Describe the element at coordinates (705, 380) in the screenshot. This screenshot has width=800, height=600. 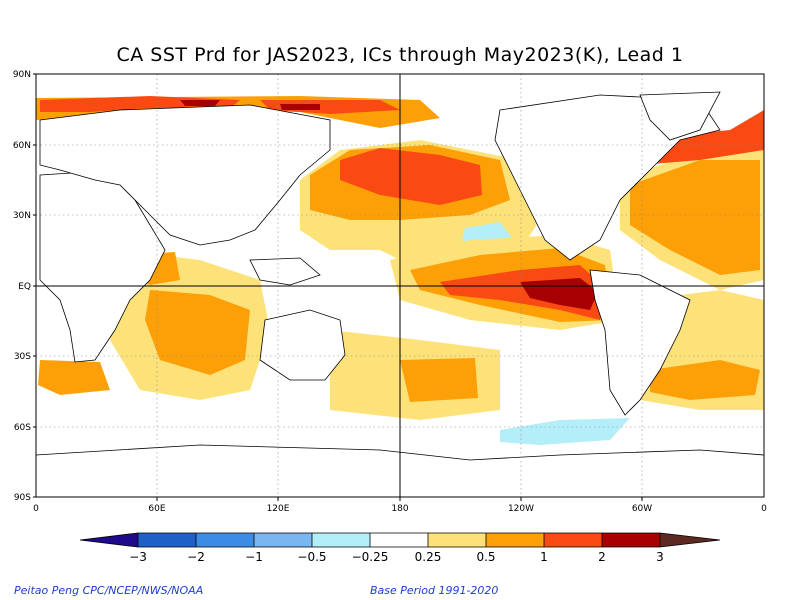
I see `anomaly-region-south-atlantic-warm` at that location.